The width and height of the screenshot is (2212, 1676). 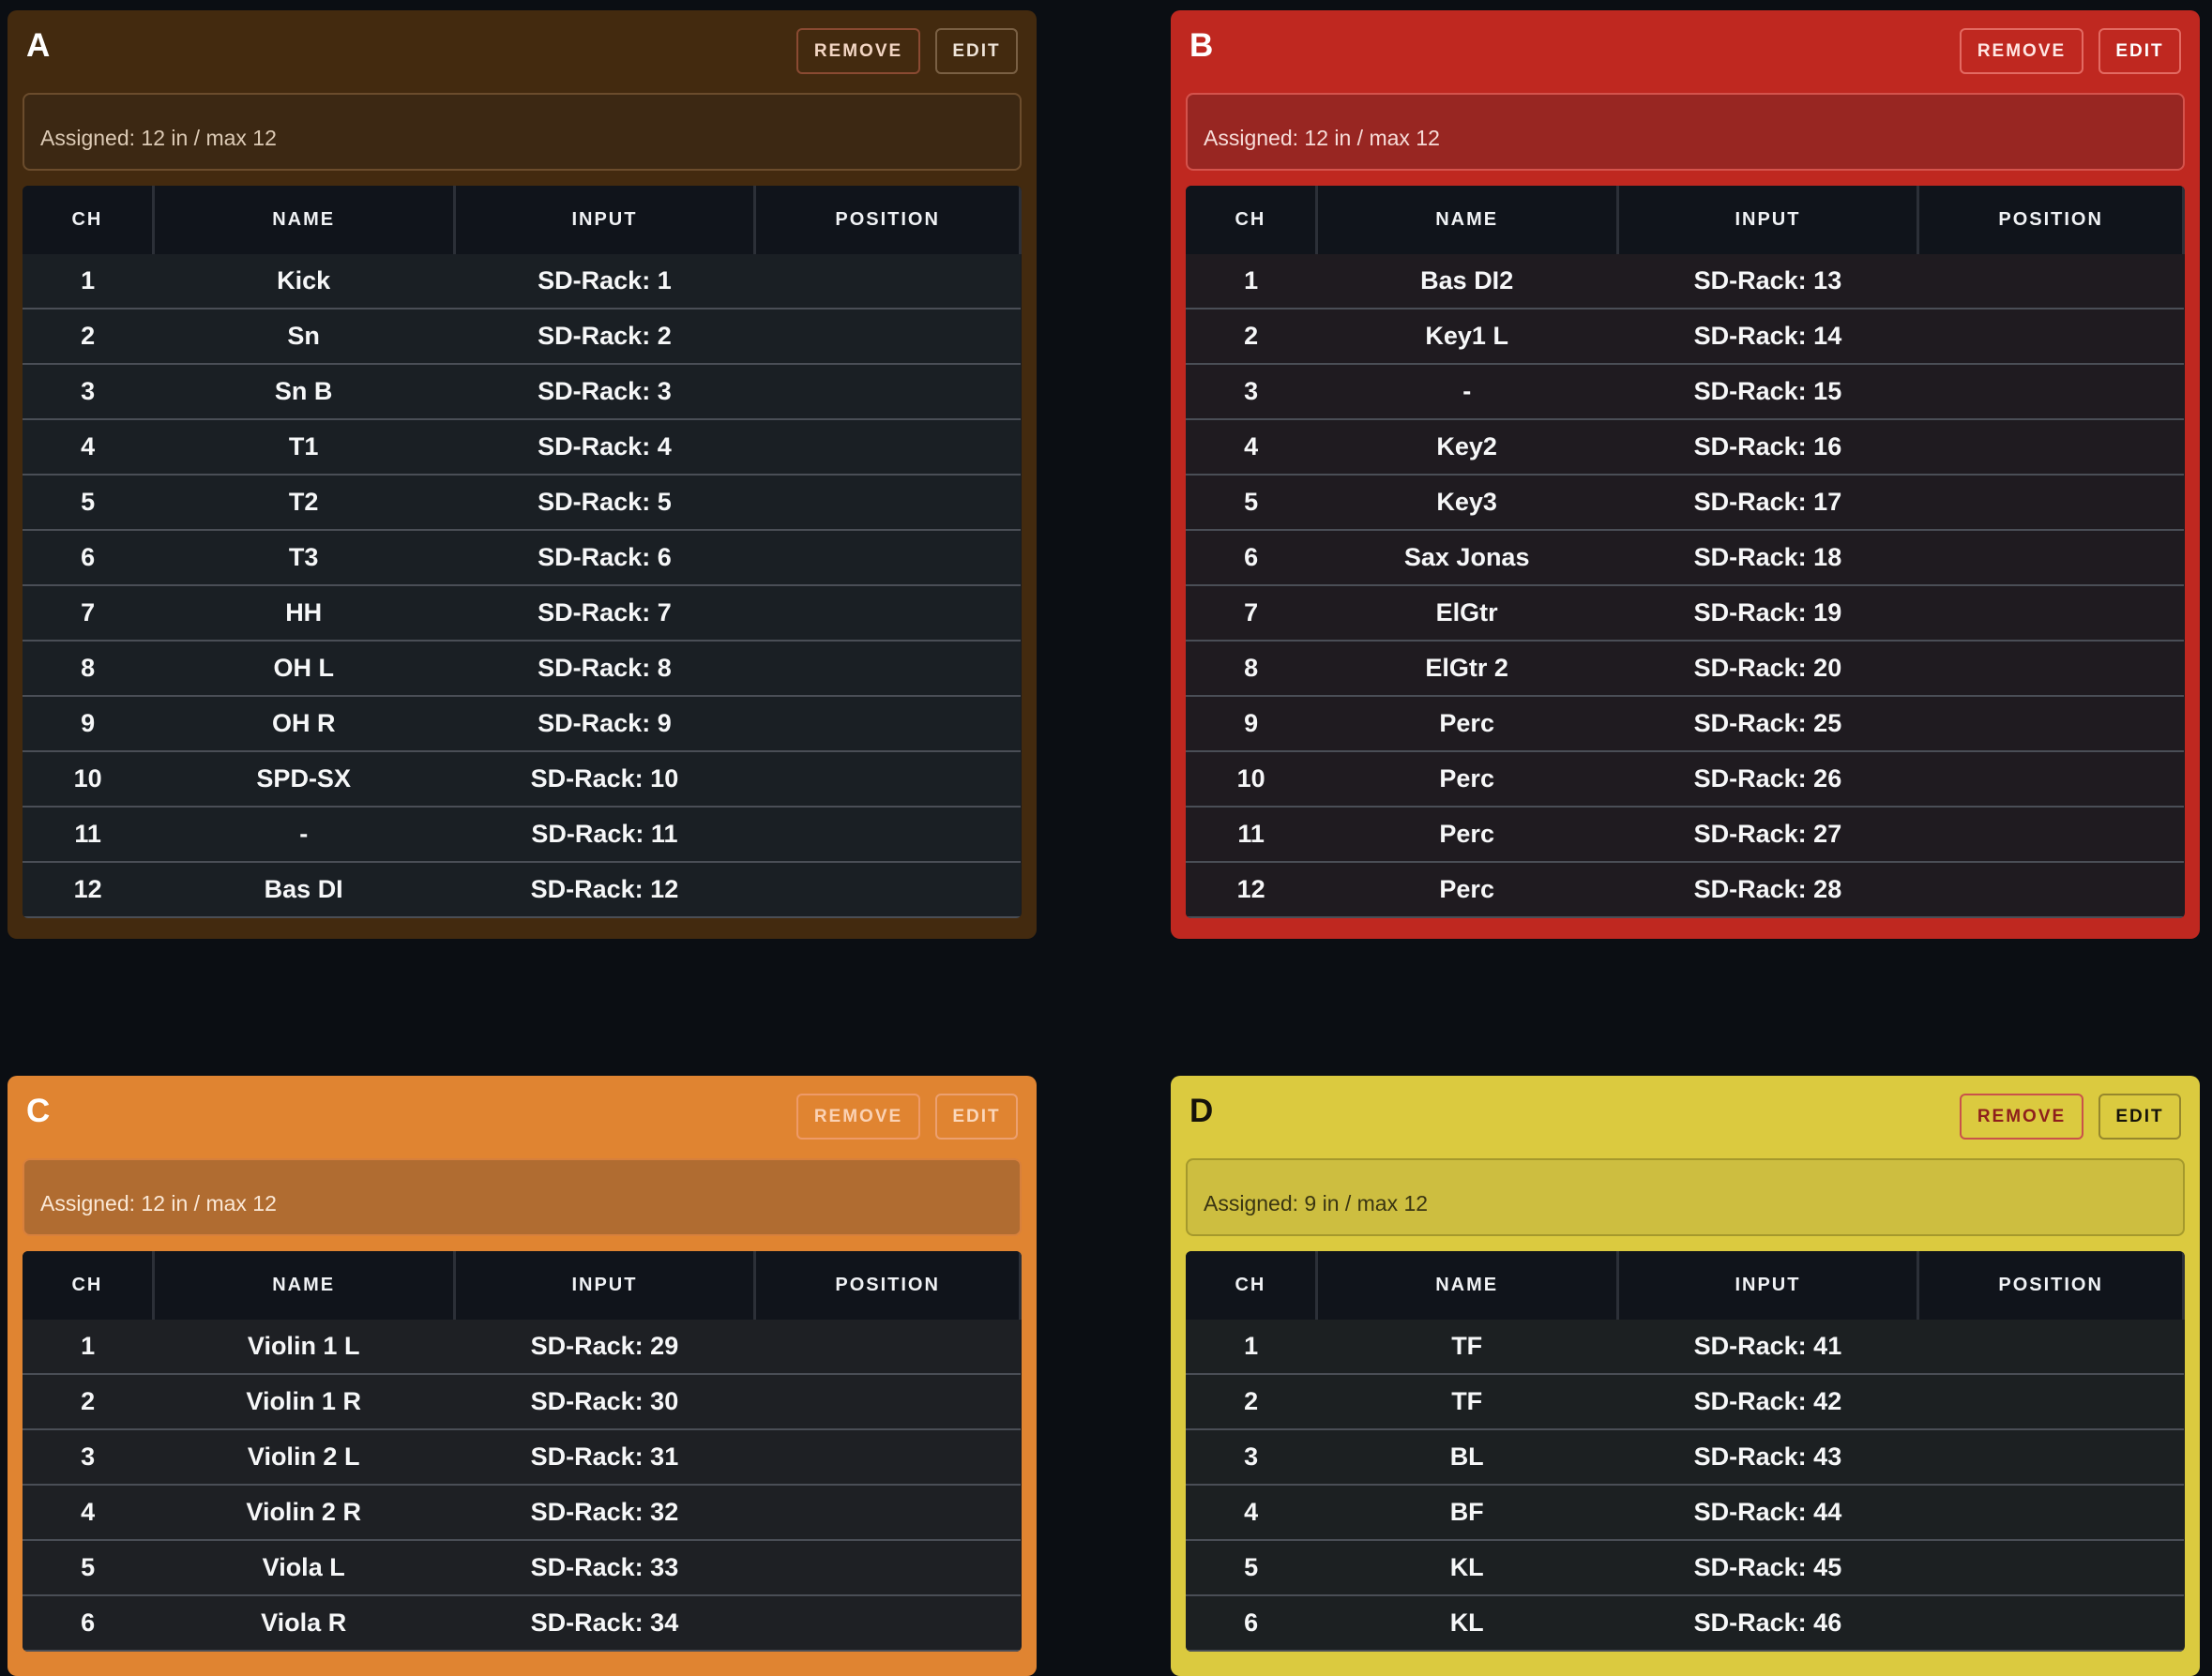 What do you see at coordinates (604, 558) in the screenshot?
I see `cell-input: SD-Rack: 6` at bounding box center [604, 558].